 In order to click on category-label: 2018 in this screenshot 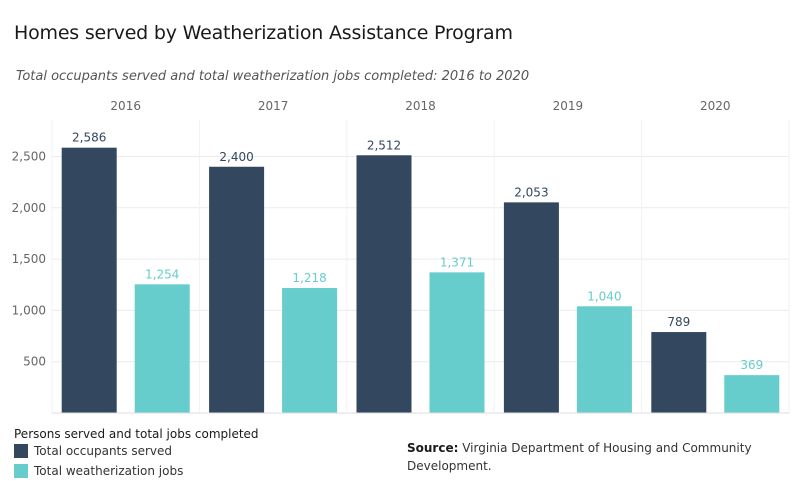, I will do `click(420, 106)`.